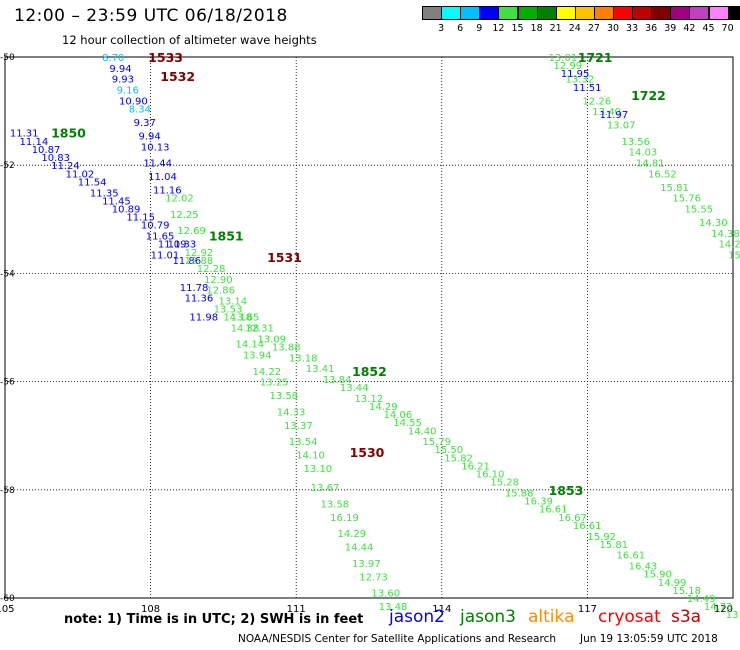  What do you see at coordinates (672, 583) in the screenshot?
I see `wave-height-value: 14.99` at bounding box center [672, 583].